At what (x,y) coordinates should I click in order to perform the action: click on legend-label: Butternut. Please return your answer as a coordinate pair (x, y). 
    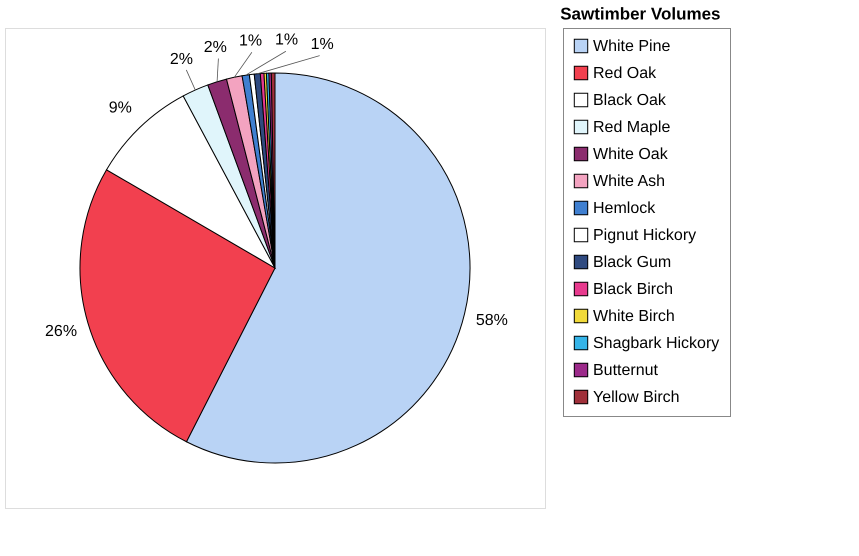
    Looking at the image, I should click on (625, 370).